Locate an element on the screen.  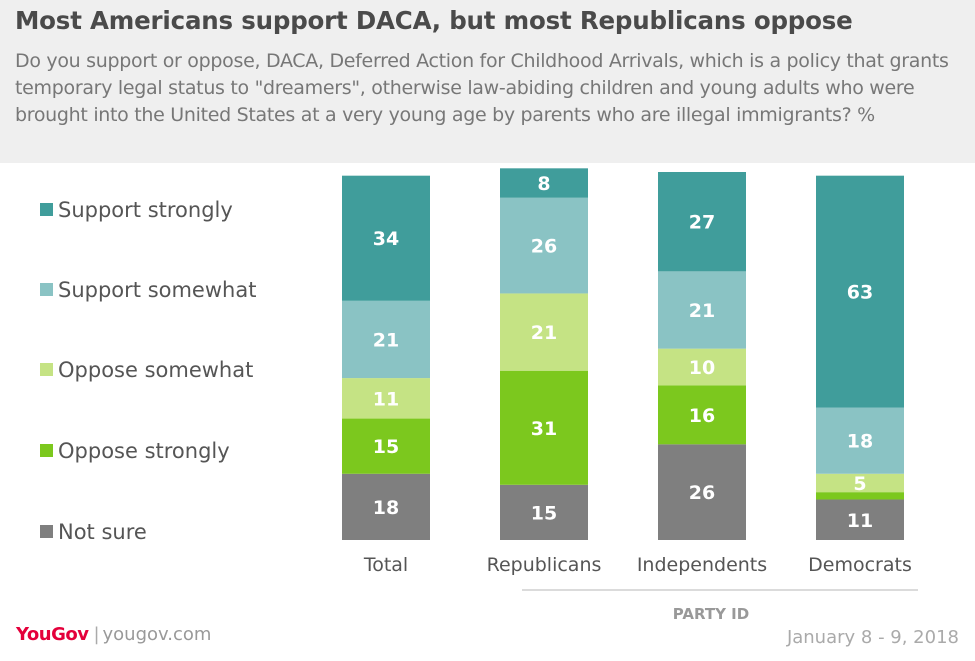
bar-republicans-support-strongly is located at coordinates (544, 183).